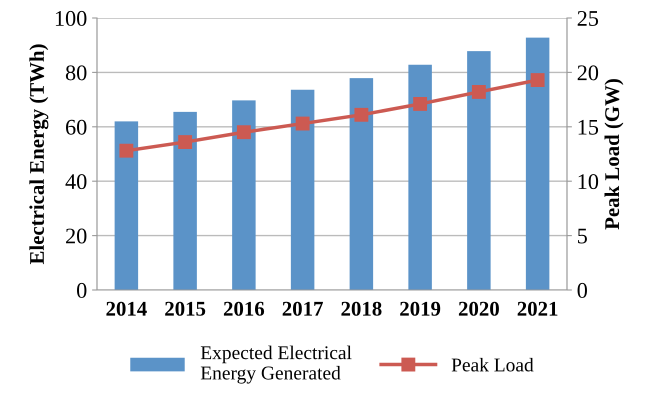 The height and width of the screenshot is (401, 645). I want to click on x-tick-label: 2020, so click(478, 309).